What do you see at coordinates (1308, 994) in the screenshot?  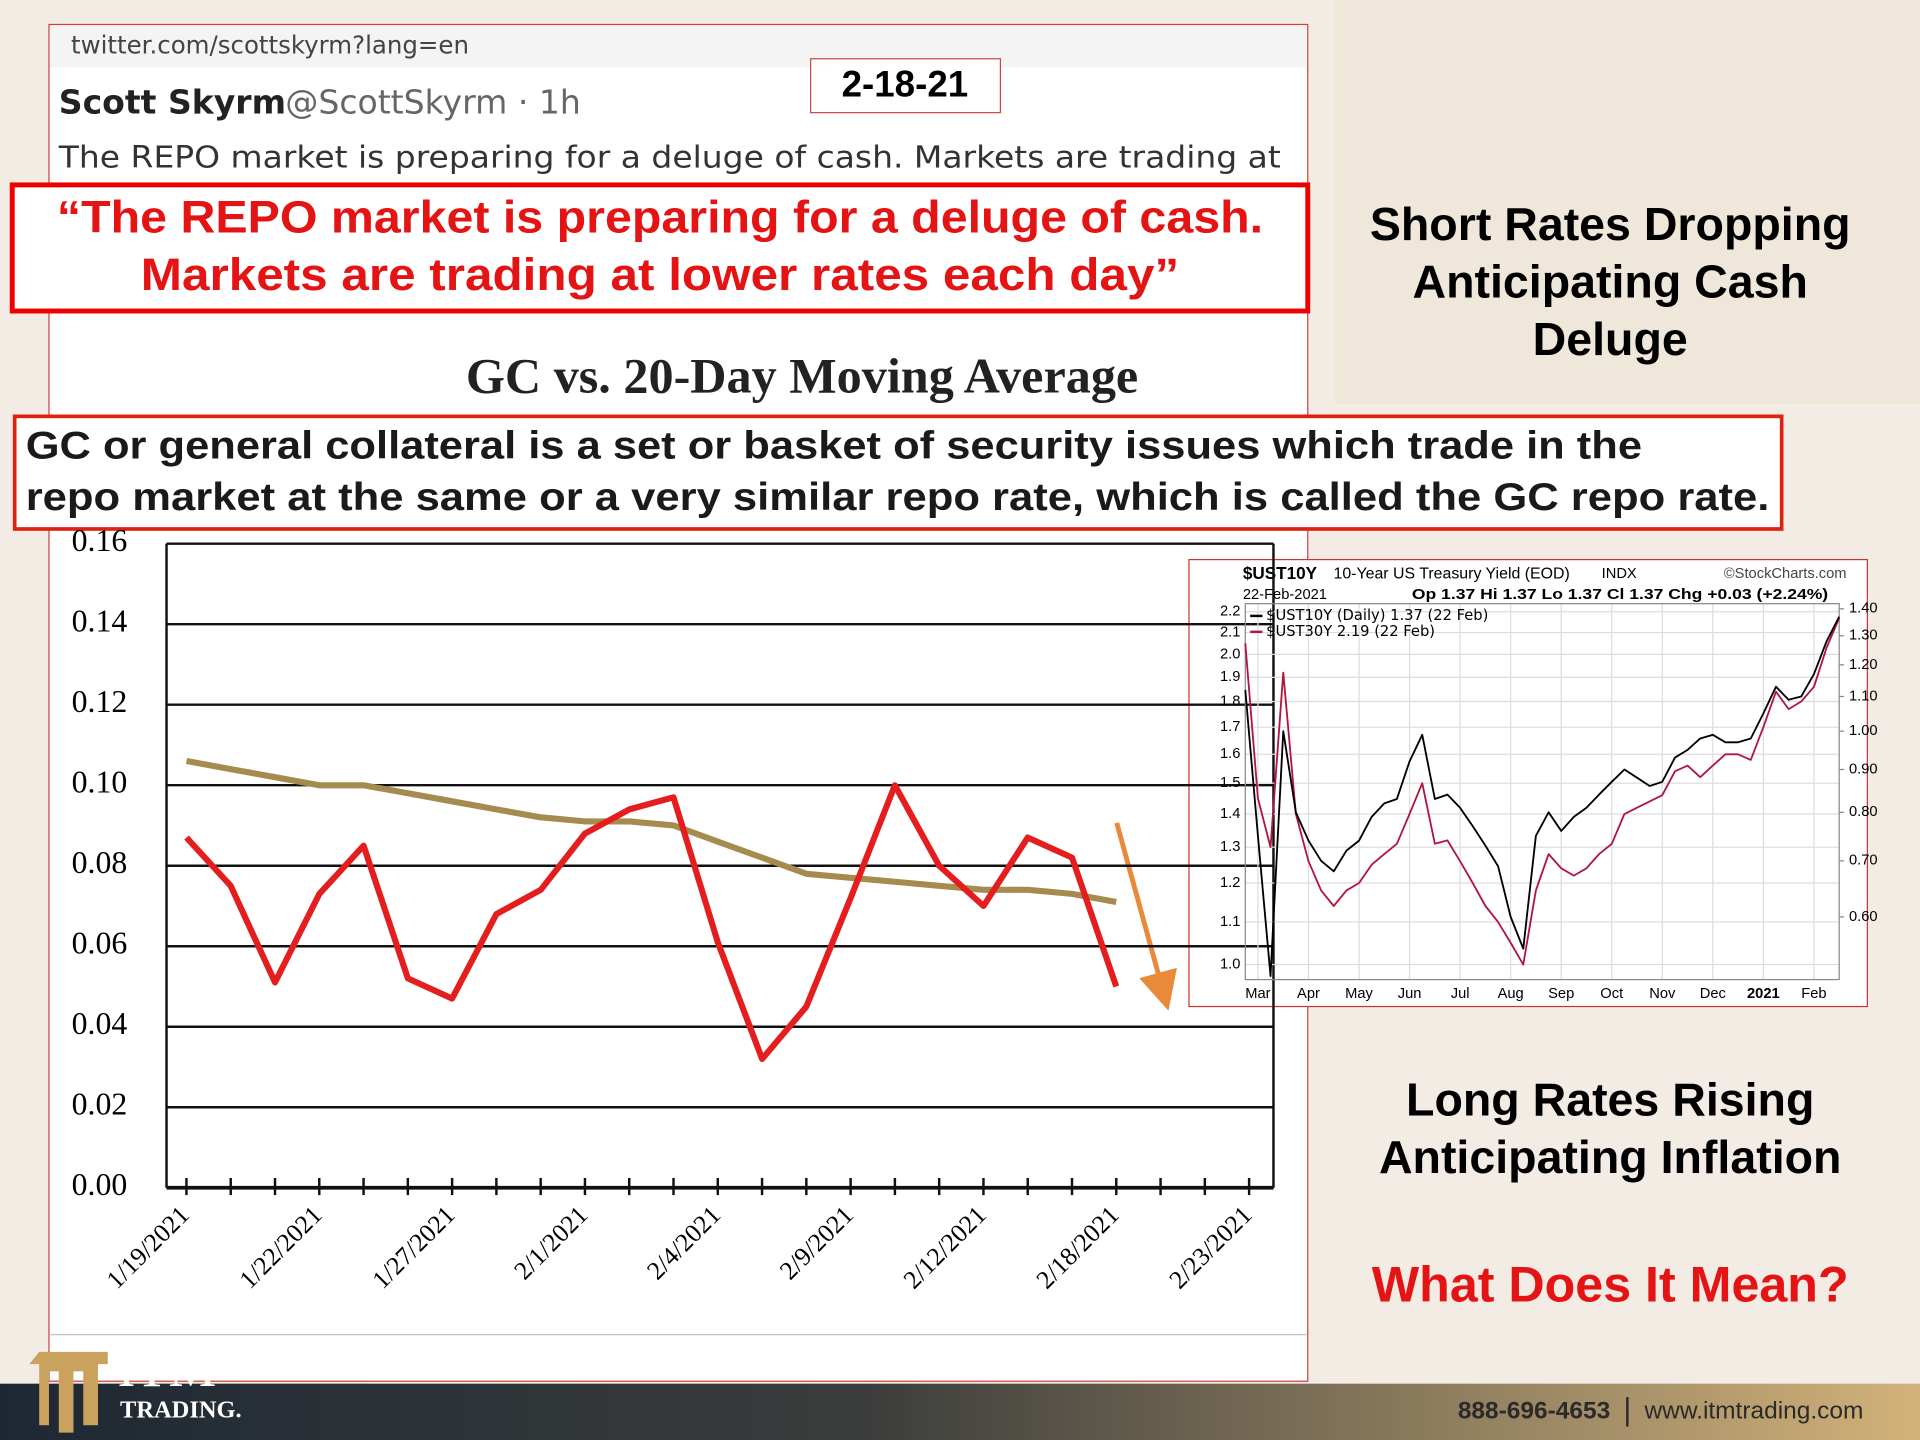 I see `x-tick-label: Apr` at bounding box center [1308, 994].